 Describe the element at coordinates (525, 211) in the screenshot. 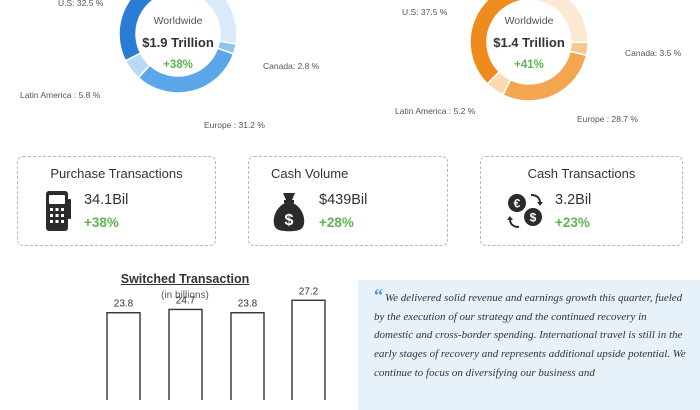

I see `currency-exchange-icon: € $` at that location.